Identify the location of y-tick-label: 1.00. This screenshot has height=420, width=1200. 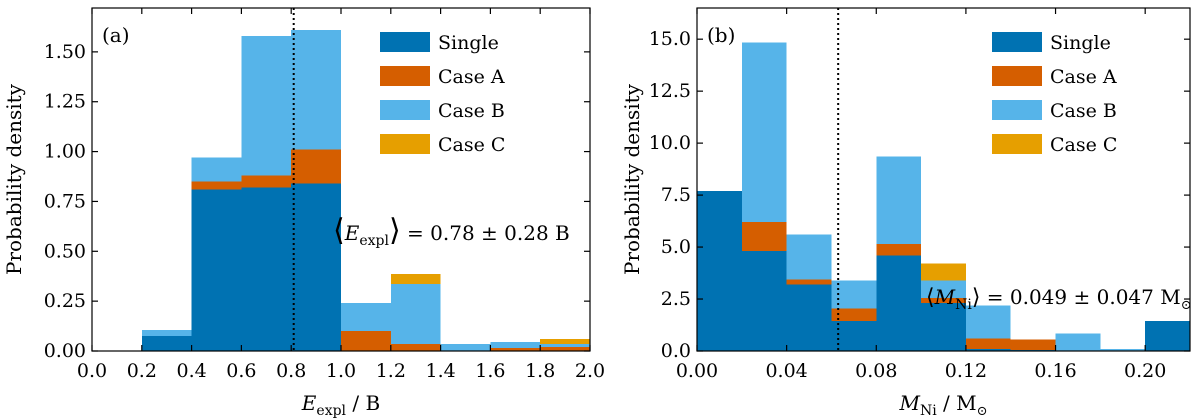
(65, 152).